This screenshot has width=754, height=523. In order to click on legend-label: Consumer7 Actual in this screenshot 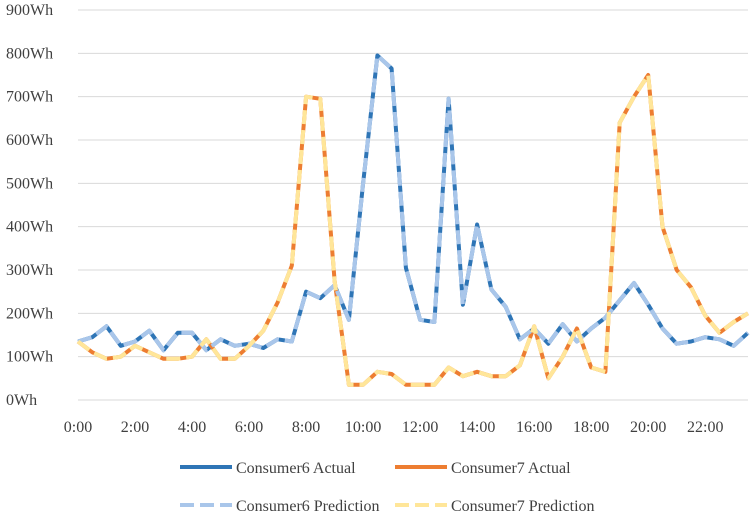, I will do `click(511, 468)`.